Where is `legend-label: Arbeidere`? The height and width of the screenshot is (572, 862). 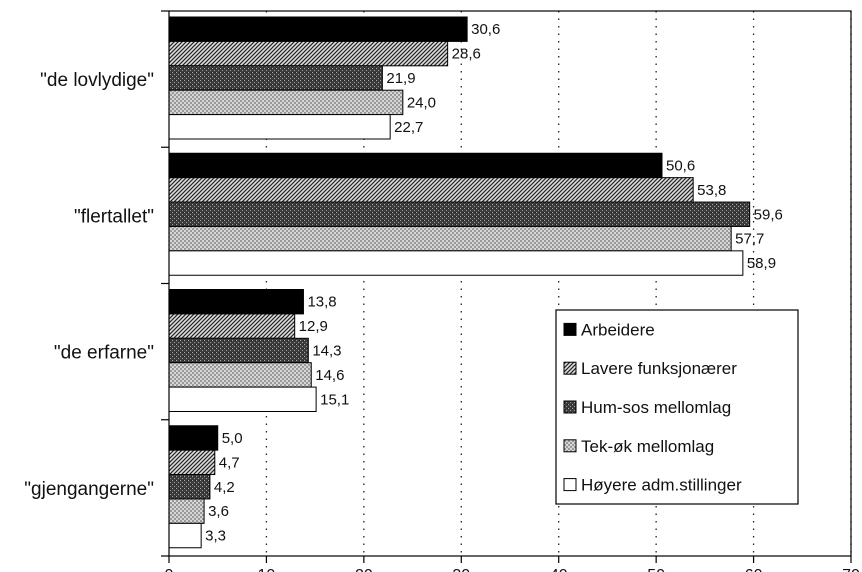 legend-label: Arbeidere is located at coordinates (618, 329).